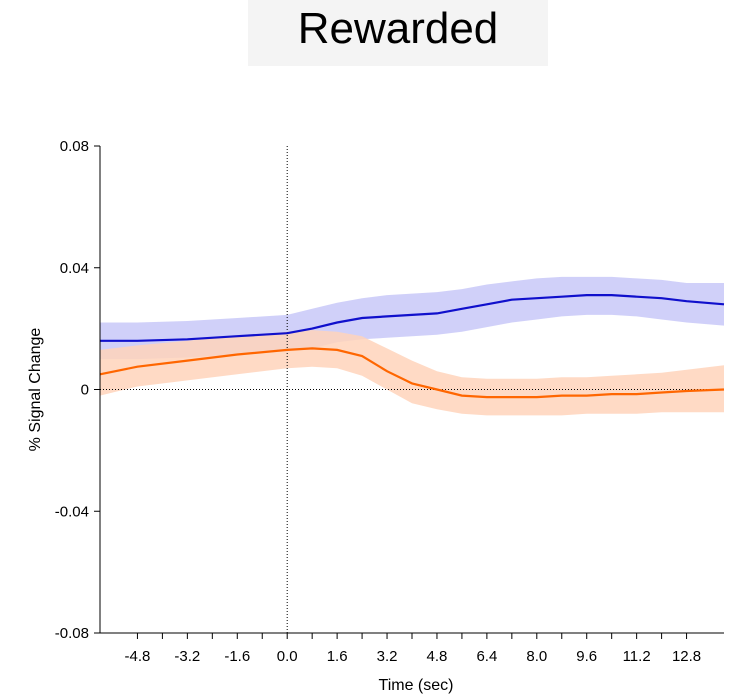 This screenshot has height=699, width=732. What do you see at coordinates (536, 656) in the screenshot?
I see `x-tick-label: 8.0` at bounding box center [536, 656].